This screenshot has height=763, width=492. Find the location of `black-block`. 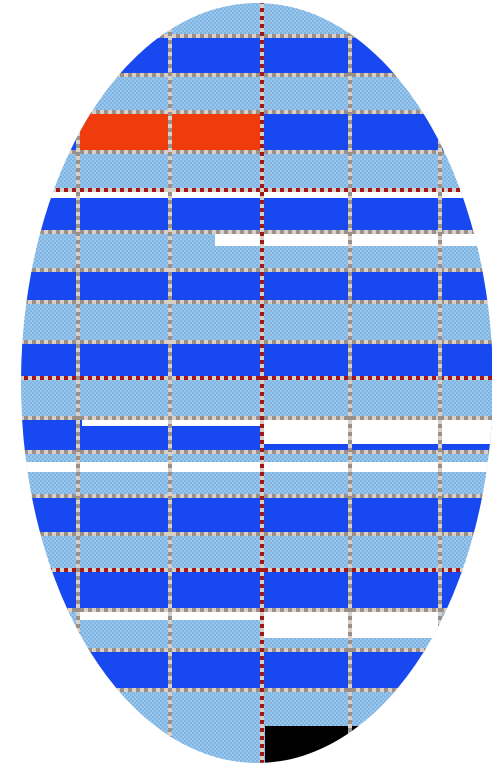

black-block is located at coordinates (378, 744).